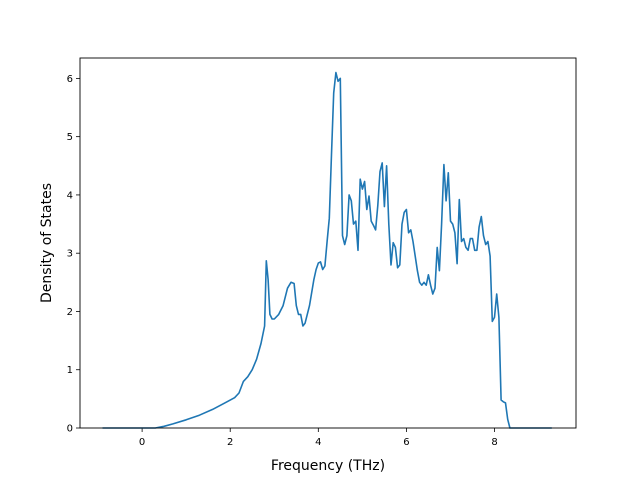 Image resolution: width=640 pixels, height=480 pixels. Describe the element at coordinates (70, 312) in the screenshot. I see `y-tick-label: 2` at that location.